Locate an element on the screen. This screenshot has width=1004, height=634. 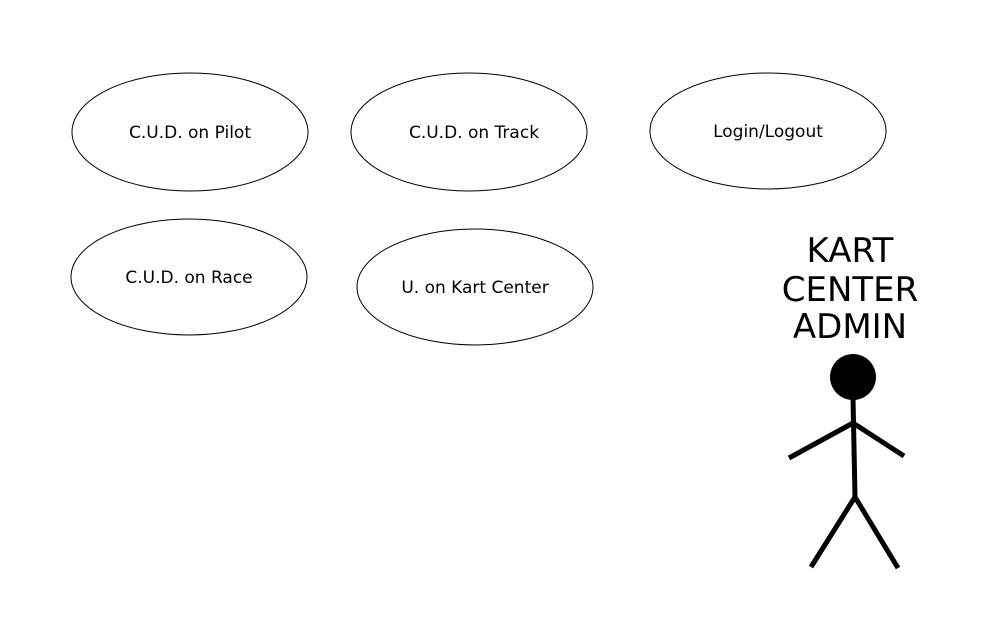
actor-kart-center-admin: KART CENTER ADMIN is located at coordinates (850, 400).